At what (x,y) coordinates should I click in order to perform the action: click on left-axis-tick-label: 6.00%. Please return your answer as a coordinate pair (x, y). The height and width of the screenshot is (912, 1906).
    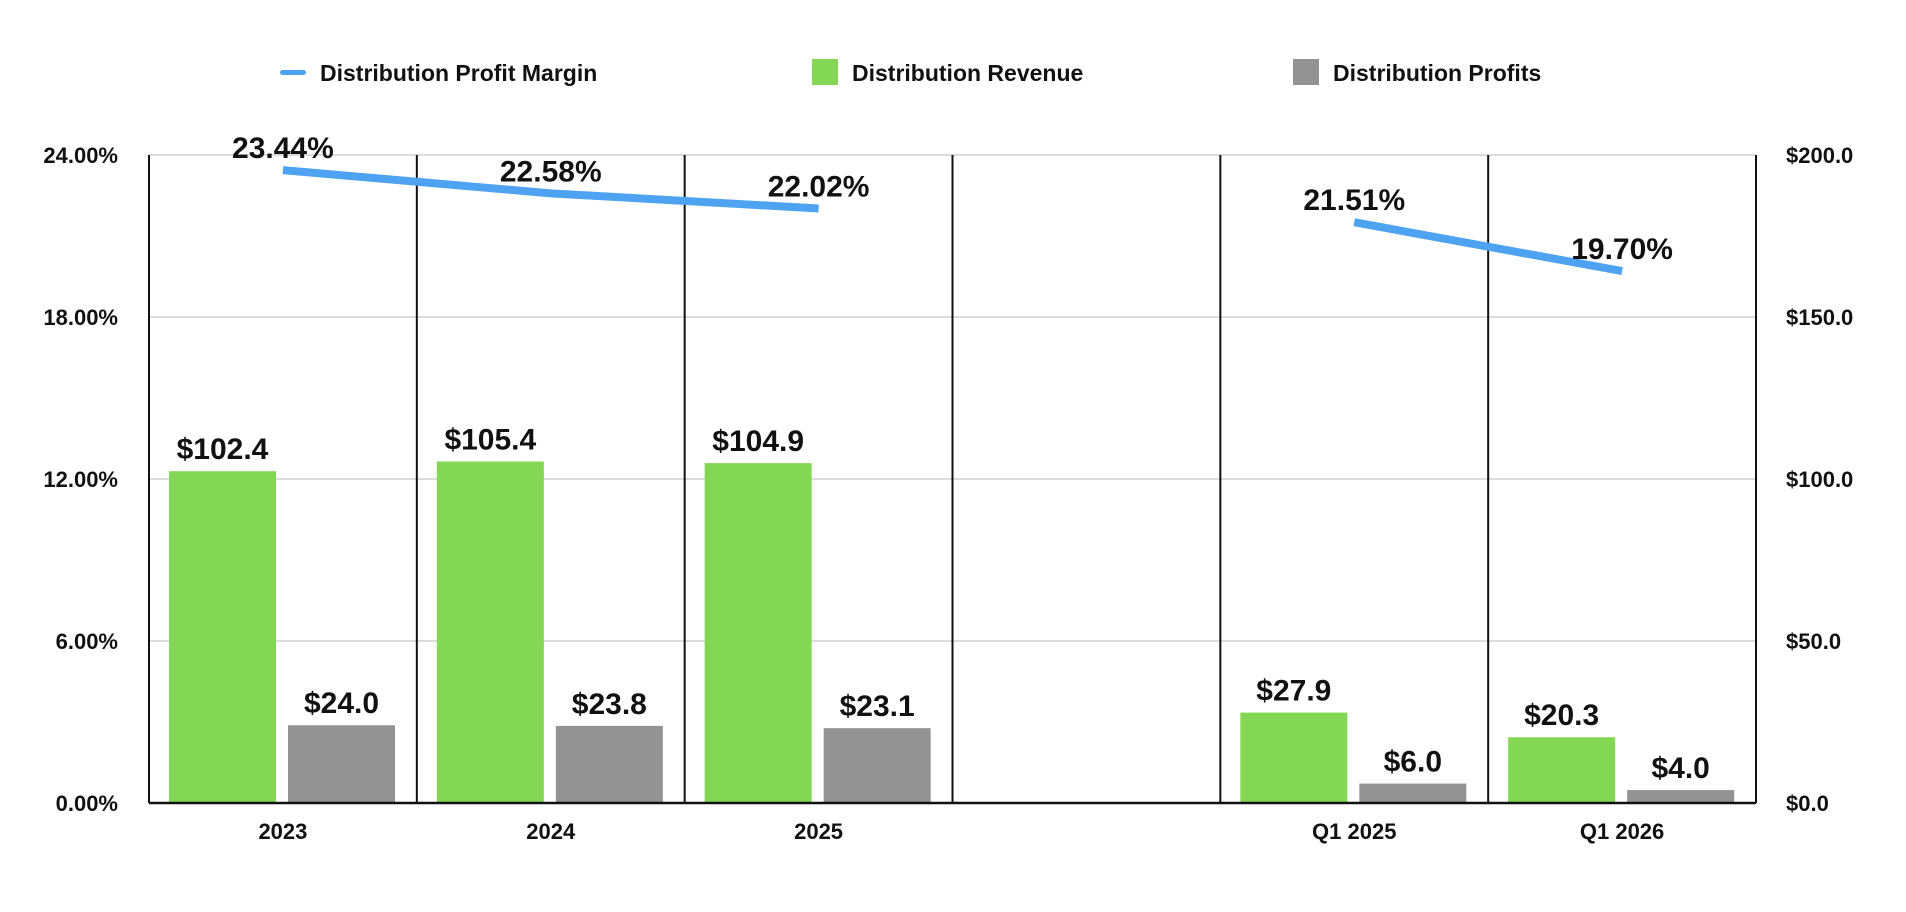
    Looking at the image, I should click on (87, 641).